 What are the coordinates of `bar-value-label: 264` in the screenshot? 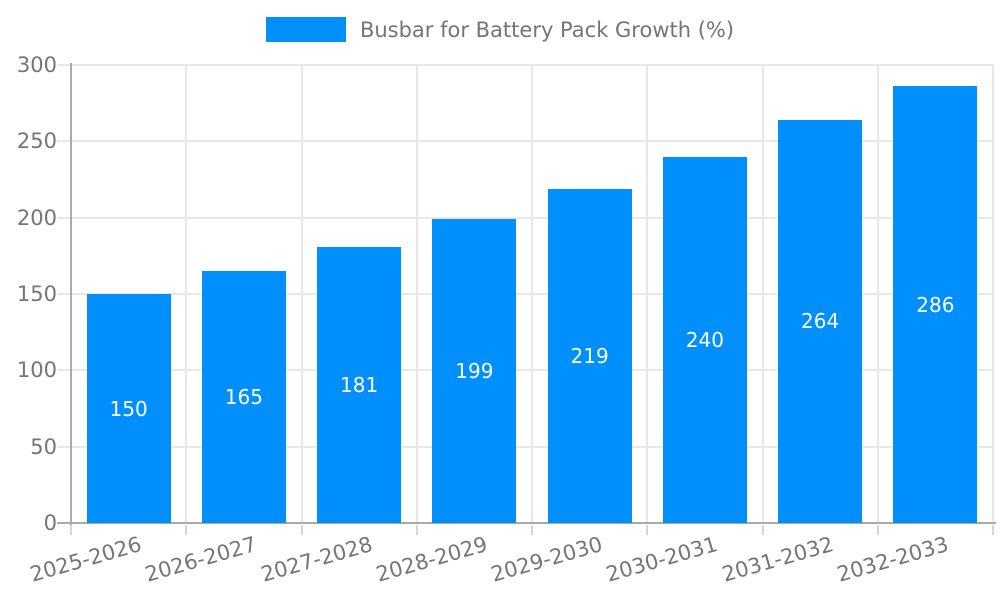 It's located at (820, 321).